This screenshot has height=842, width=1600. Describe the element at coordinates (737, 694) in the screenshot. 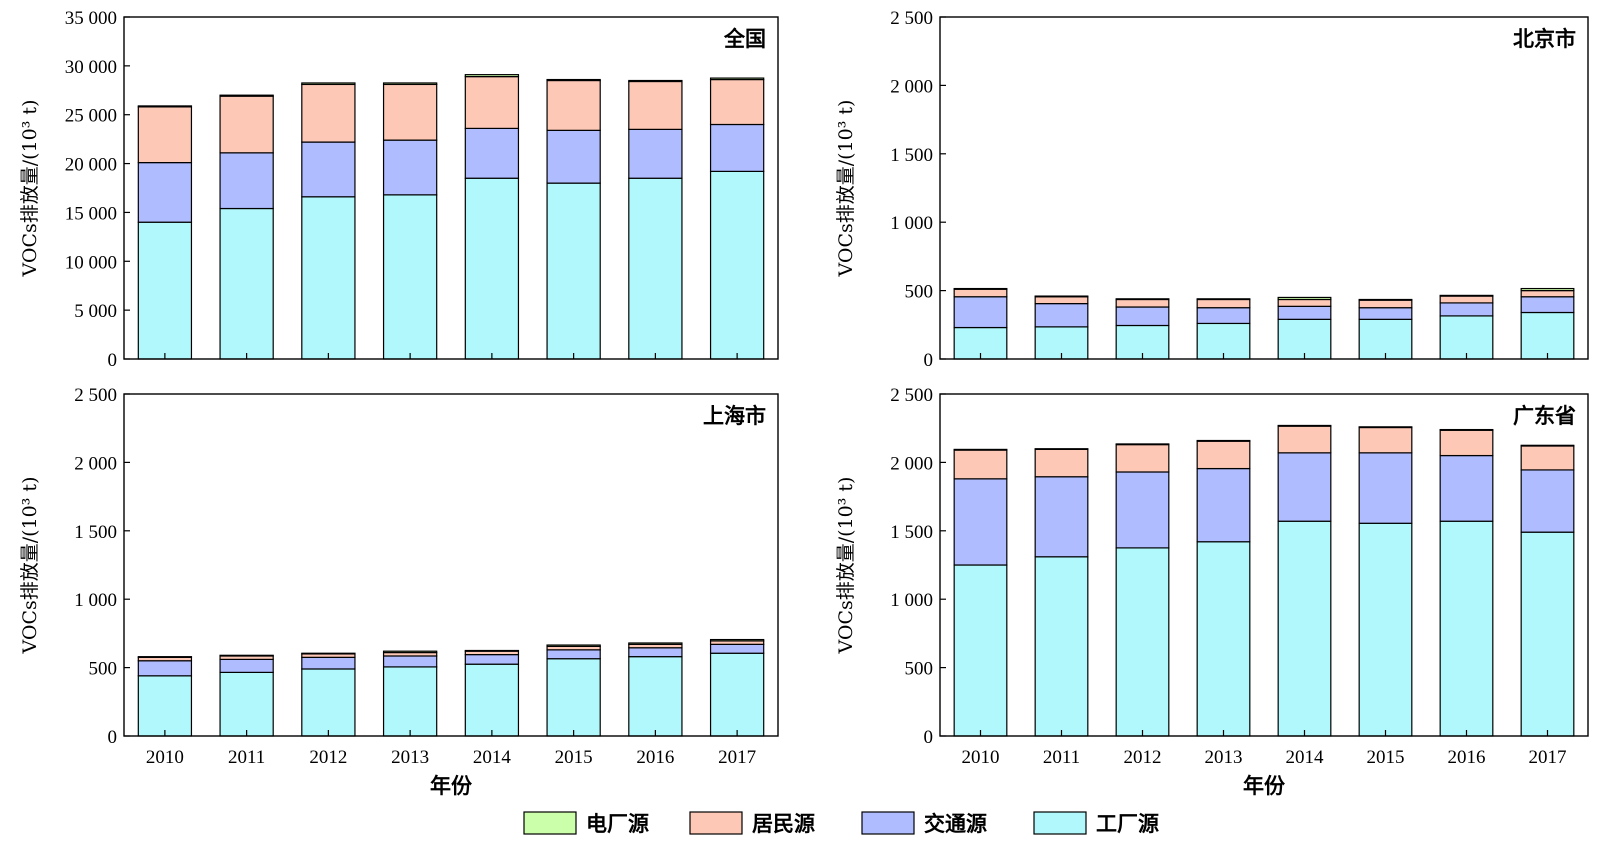

I see `bar-shanghai-2017-industrial` at that location.